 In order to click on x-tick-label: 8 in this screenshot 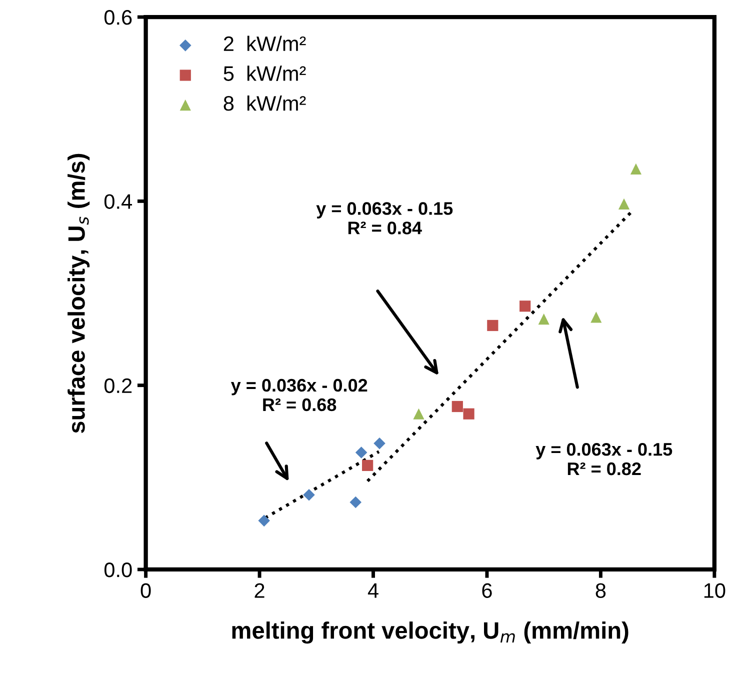, I will do `click(601, 590)`.